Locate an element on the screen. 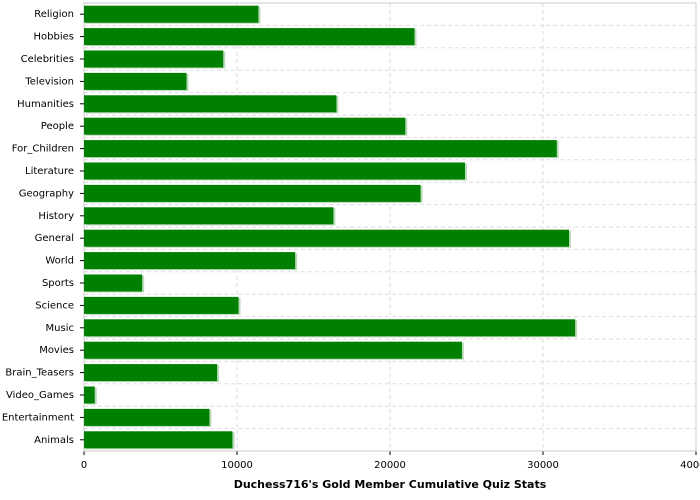  y-tick-label: Literature is located at coordinates (49, 171).